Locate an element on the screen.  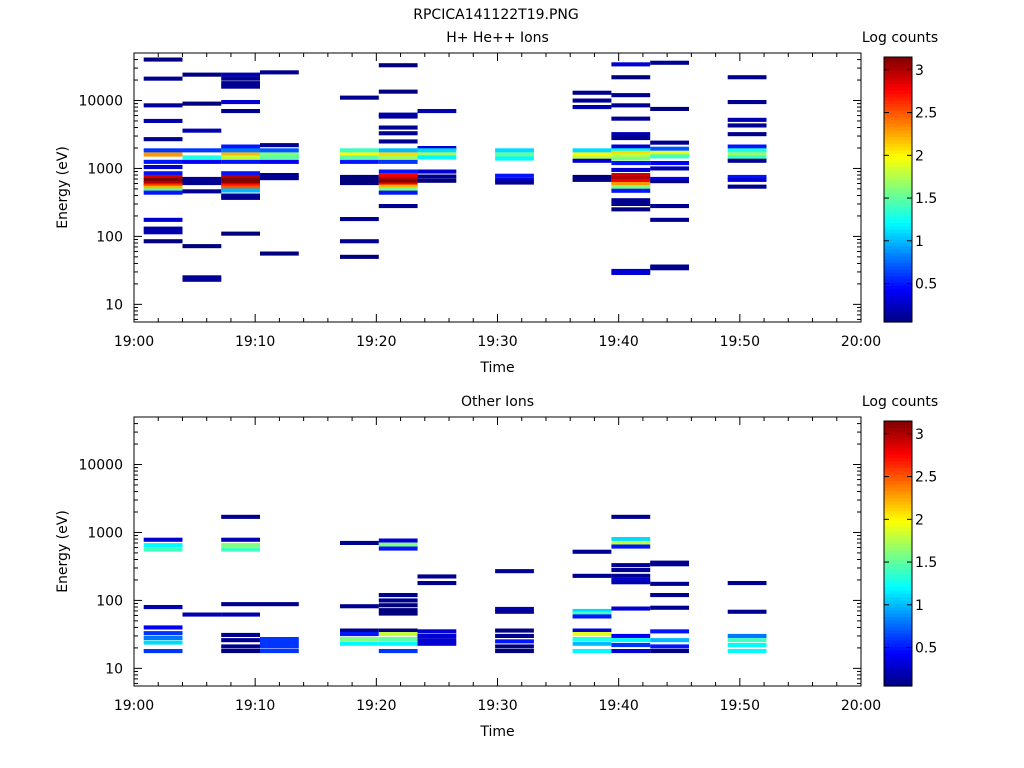
x-tick-label: 19:50 is located at coordinates (740, 342).